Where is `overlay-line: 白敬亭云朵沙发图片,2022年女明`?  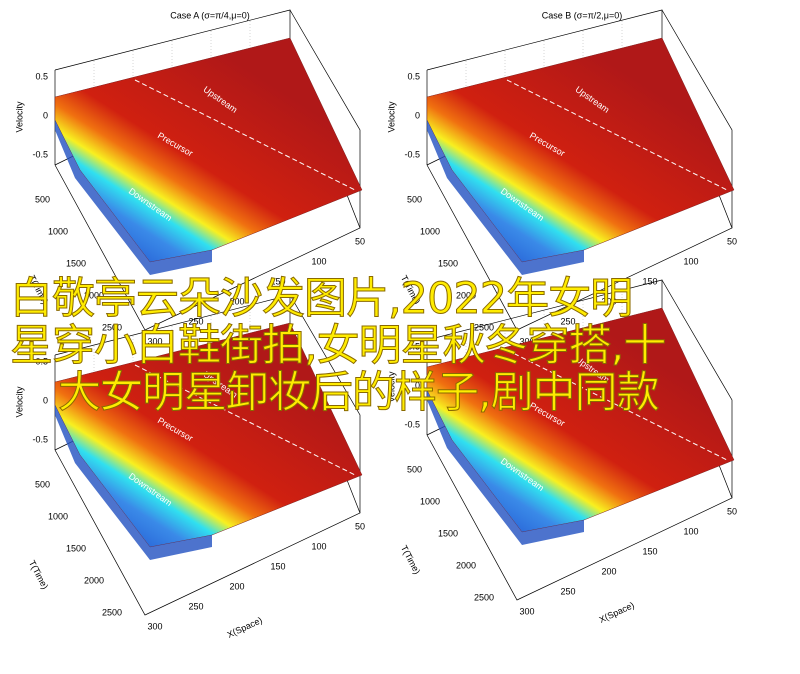 overlay-line: 白敬亭云朵沙发图片,2022年女明 is located at coordinates (322, 299).